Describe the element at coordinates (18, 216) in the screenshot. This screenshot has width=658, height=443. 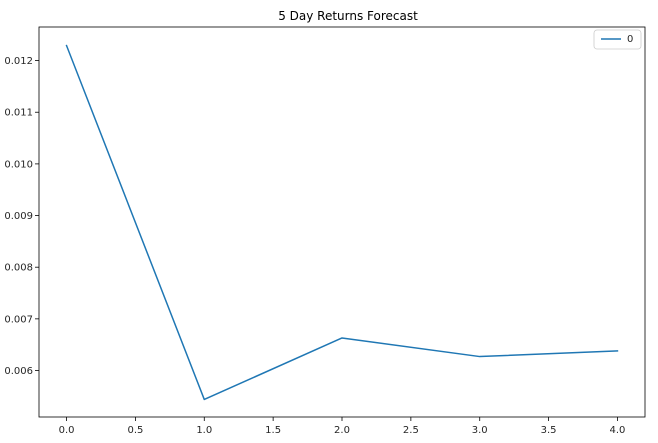
I see `y-tick-label: 0.009` at that location.